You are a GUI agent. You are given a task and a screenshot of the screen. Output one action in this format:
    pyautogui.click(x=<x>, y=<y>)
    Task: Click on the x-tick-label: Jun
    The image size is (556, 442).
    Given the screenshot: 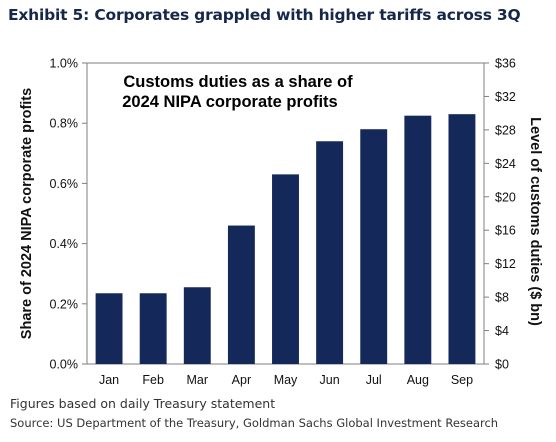 What is the action you would take?
    pyautogui.click(x=330, y=380)
    